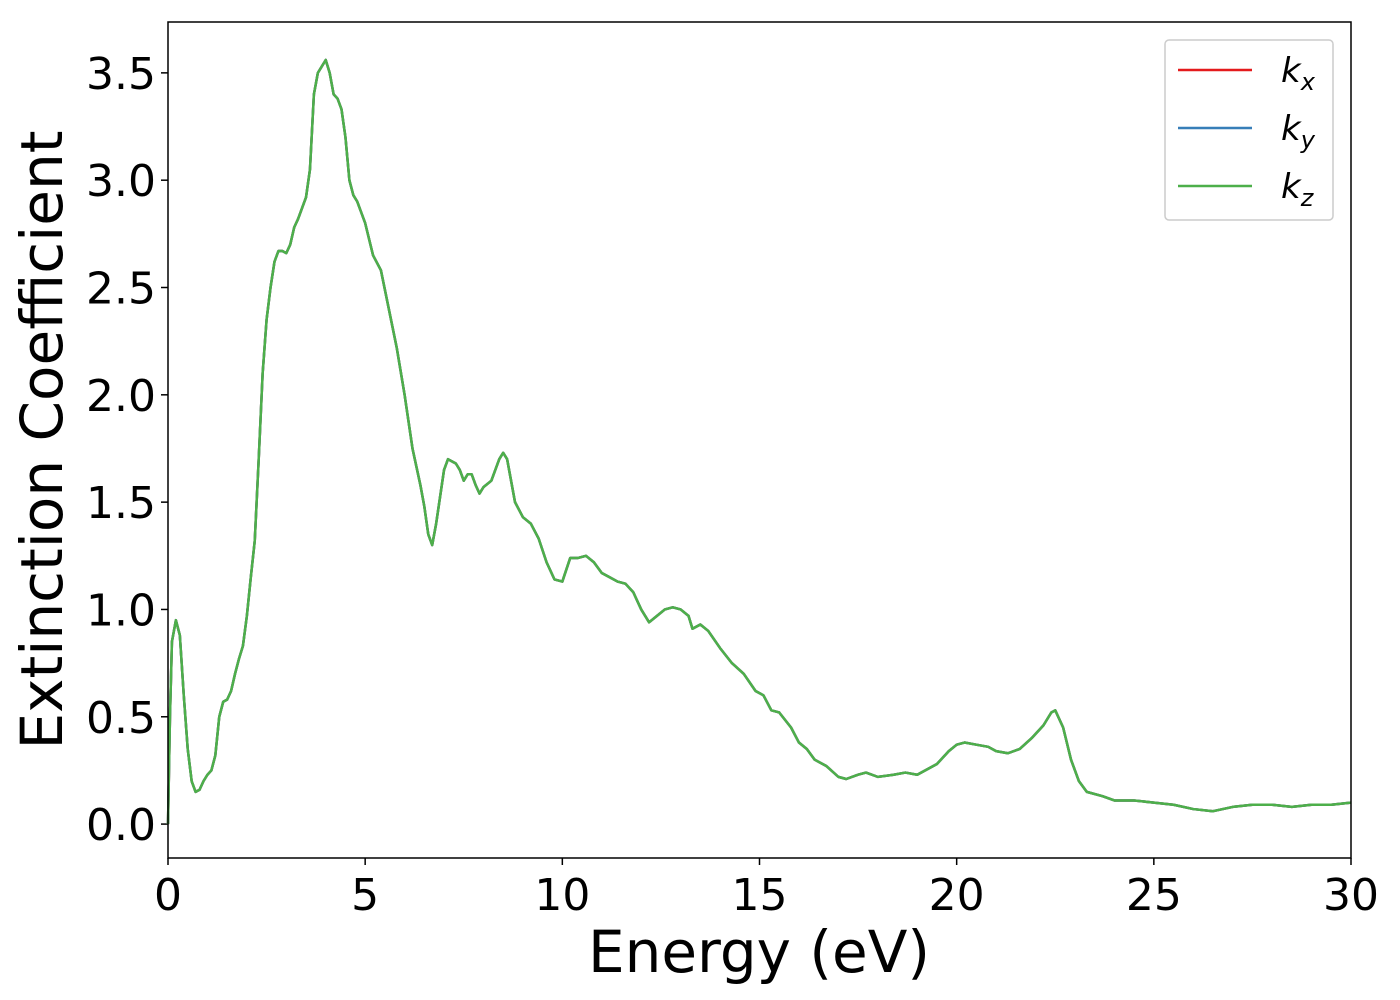 The image size is (1400, 1000). What do you see at coordinates (121, 289) in the screenshot?
I see `y-tick-label: 2.5` at bounding box center [121, 289].